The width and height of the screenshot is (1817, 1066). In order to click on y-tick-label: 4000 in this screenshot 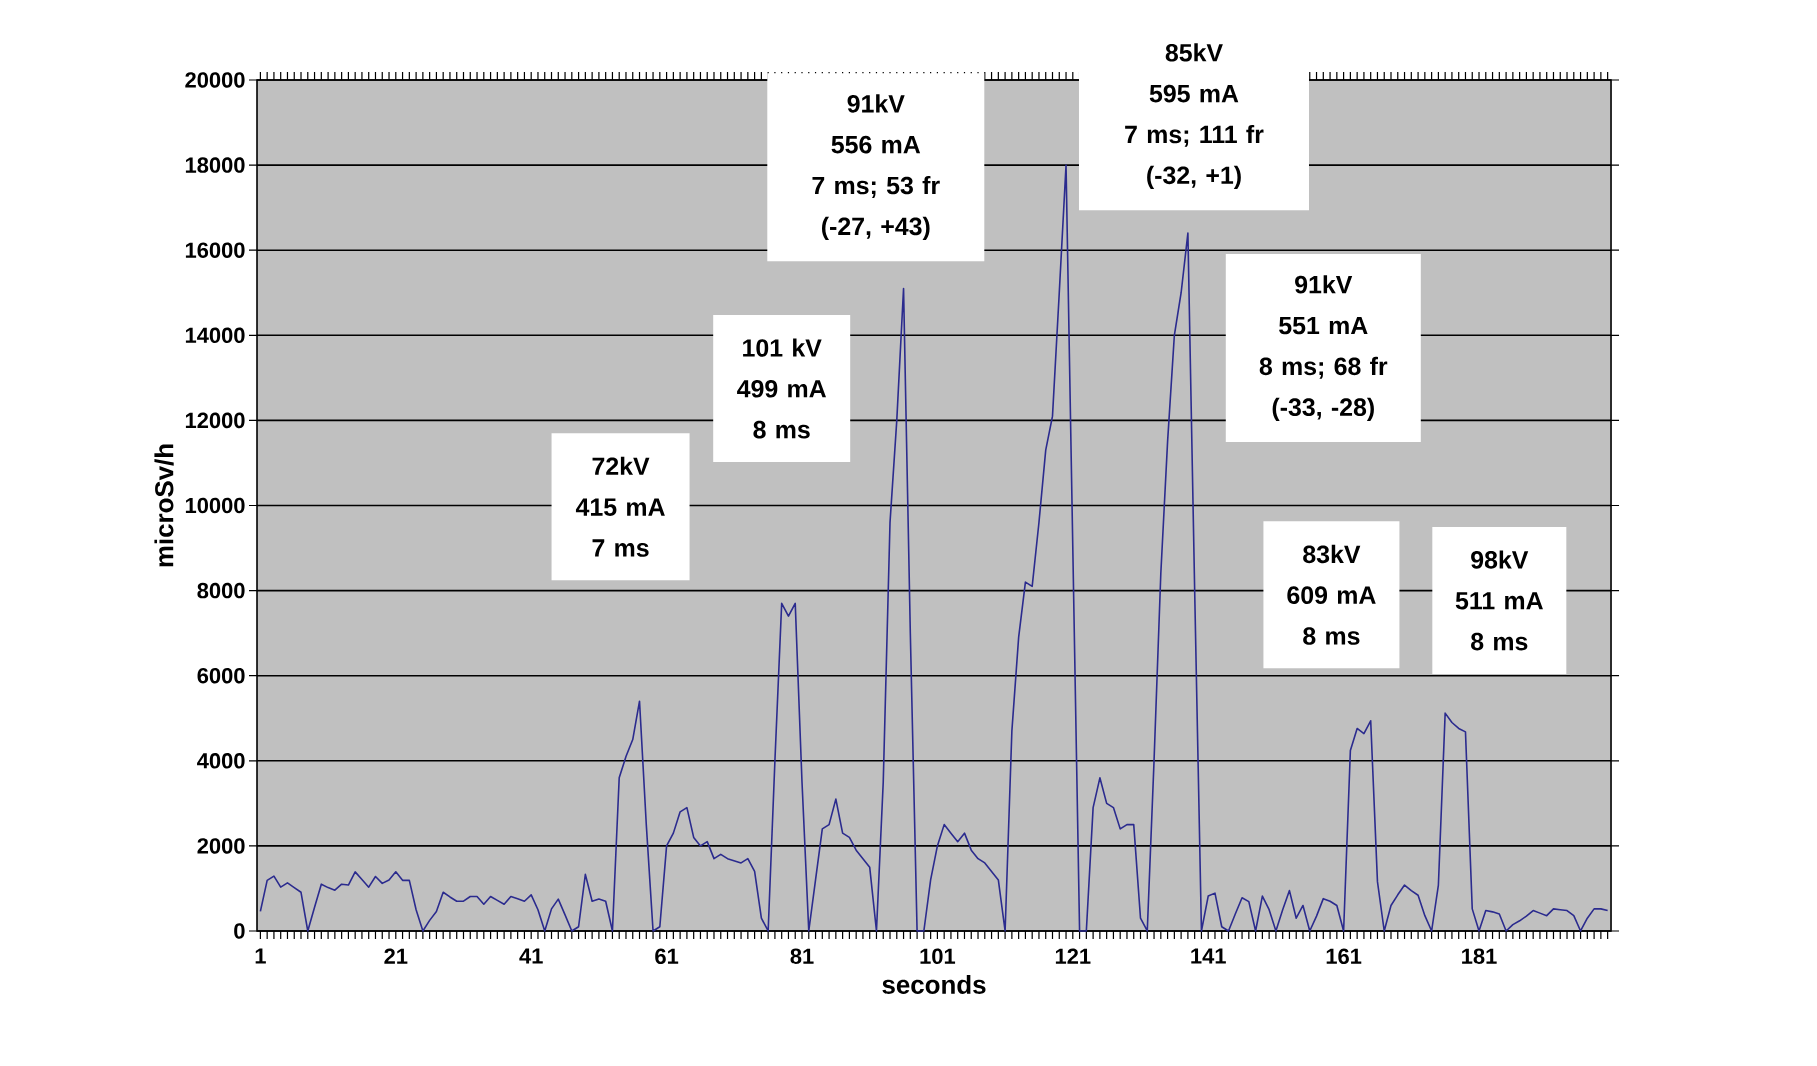, I will do `click(221, 761)`.